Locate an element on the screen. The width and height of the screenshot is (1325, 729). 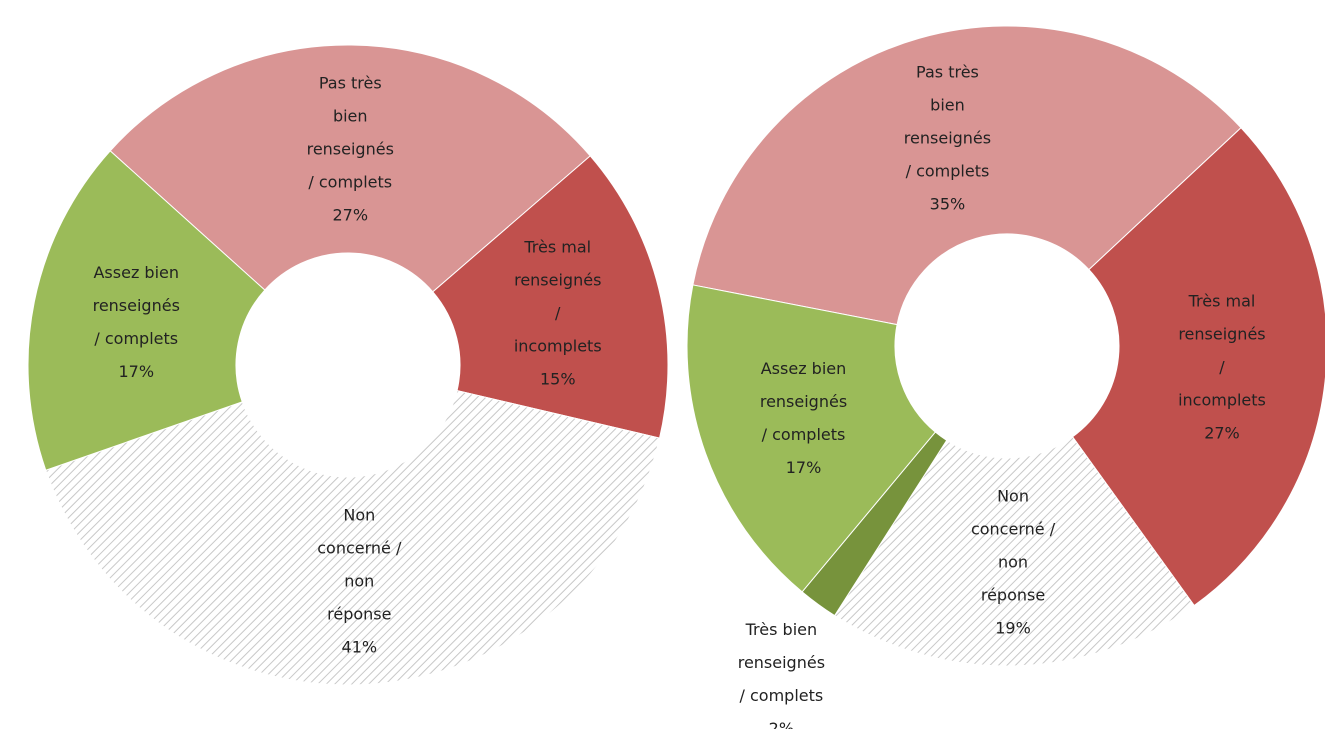
value-label: 2% is located at coordinates (781, 724).